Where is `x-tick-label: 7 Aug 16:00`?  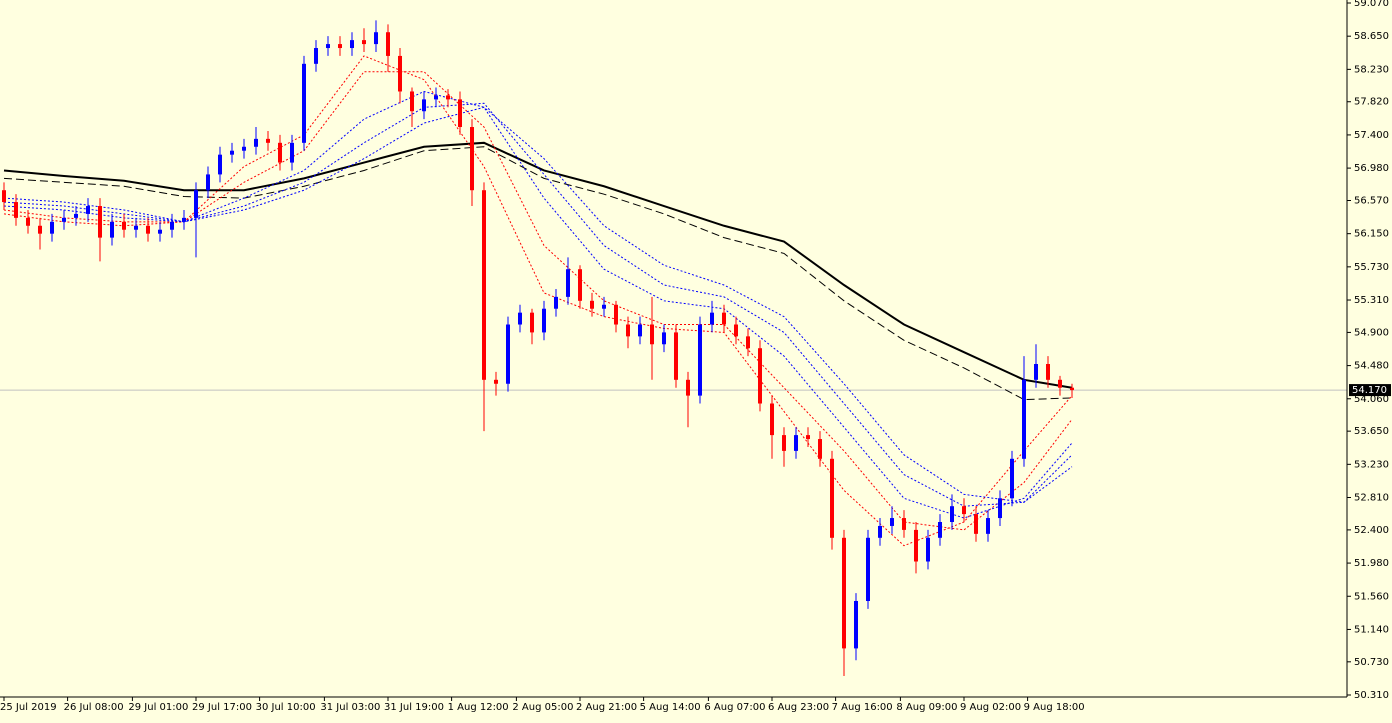
x-tick-label: 7 Aug 16:00 is located at coordinates (862, 707).